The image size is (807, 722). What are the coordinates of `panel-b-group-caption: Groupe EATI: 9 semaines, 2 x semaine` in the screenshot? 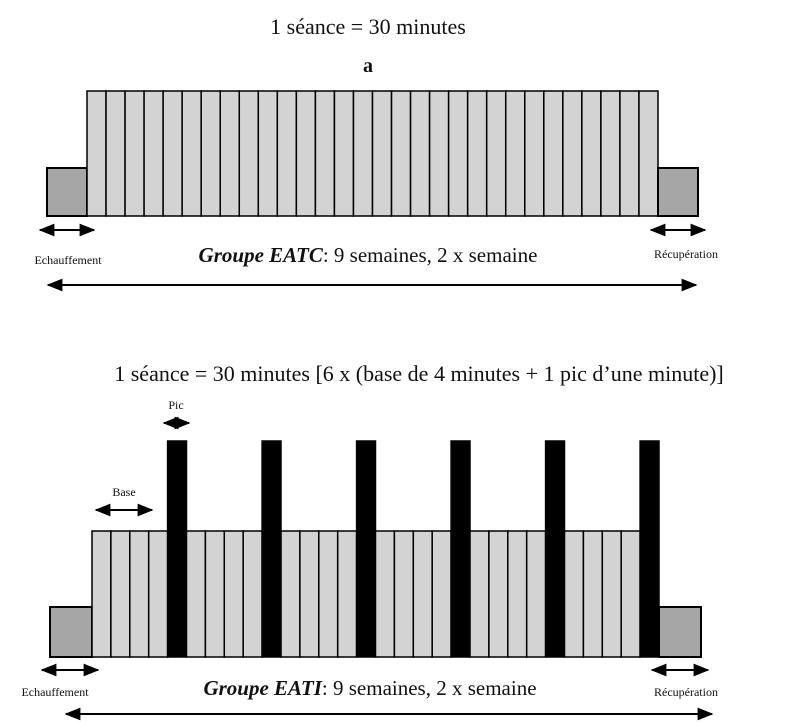 It's located at (369, 688).